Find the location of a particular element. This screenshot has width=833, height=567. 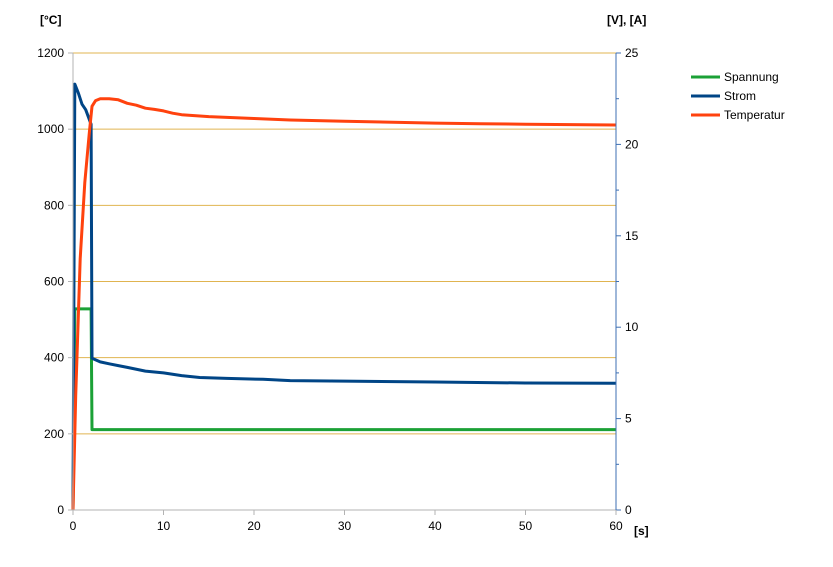

x-tick-label: 0 is located at coordinates (73, 526).